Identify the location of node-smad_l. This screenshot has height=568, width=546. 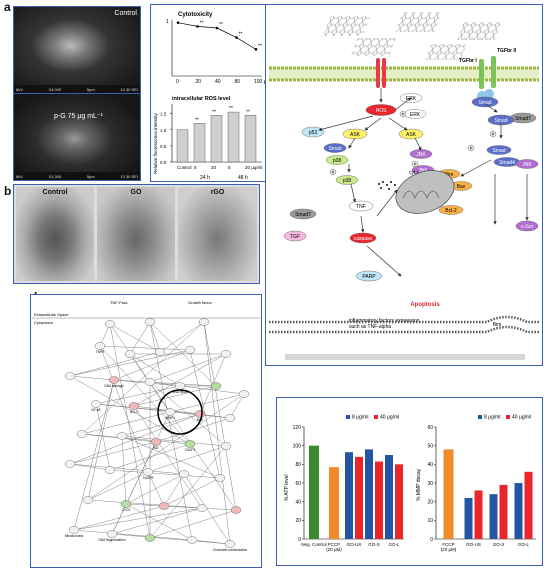
(335, 148).